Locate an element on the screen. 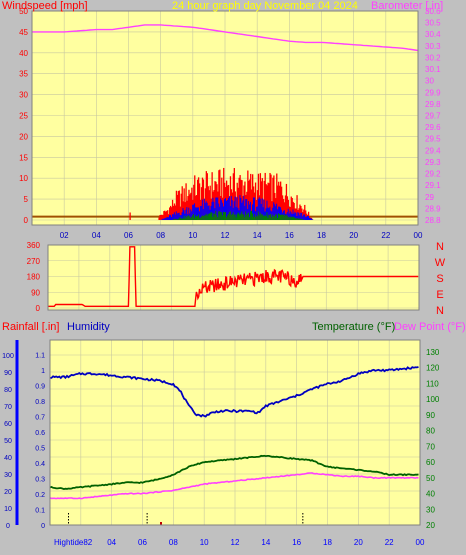  humidity-tick-label: 80 is located at coordinates (8, 390).